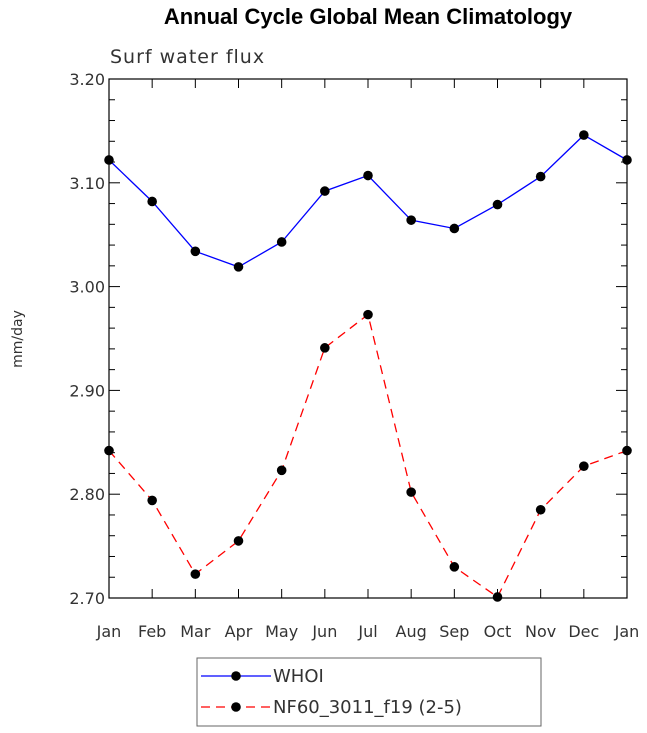 This screenshot has width=647, height=733. Describe the element at coordinates (368, 16) in the screenshot. I see `chart-title: Annual Cycle Global Mean Climatology` at that location.